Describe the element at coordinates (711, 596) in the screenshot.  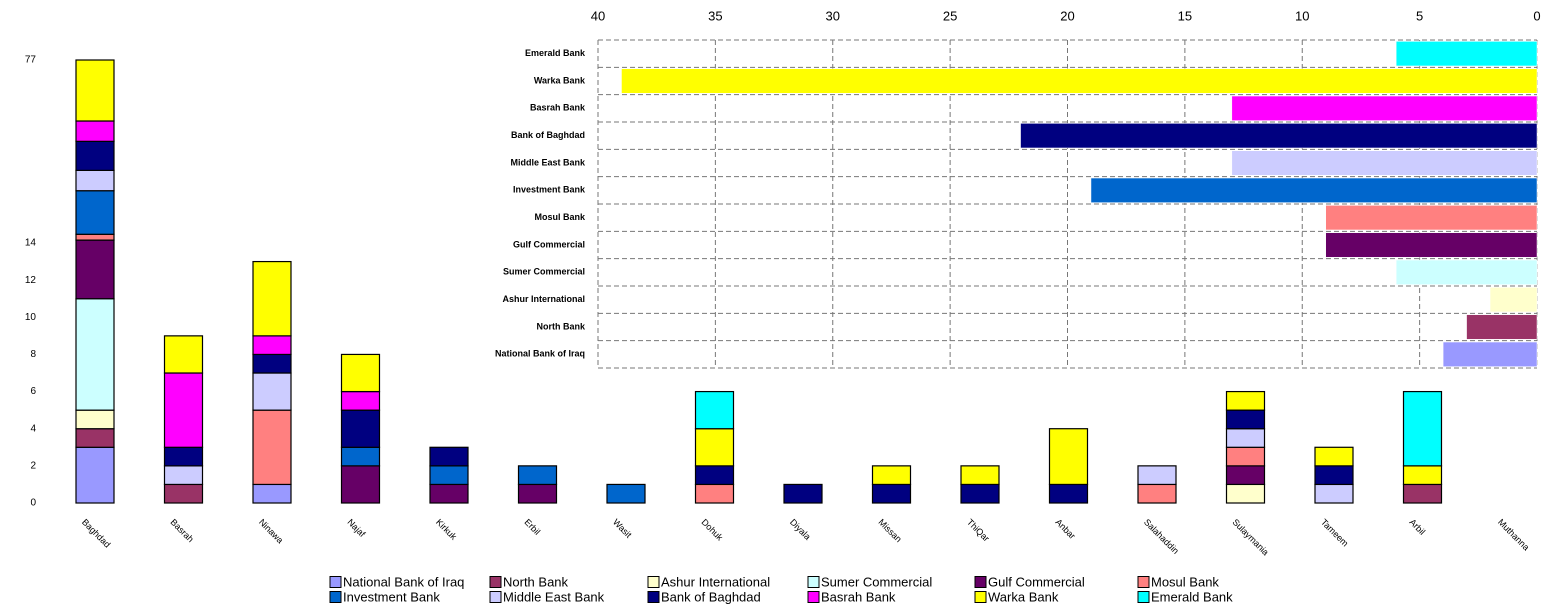
I see `legend-label: Bank of Baghdad` at that location.